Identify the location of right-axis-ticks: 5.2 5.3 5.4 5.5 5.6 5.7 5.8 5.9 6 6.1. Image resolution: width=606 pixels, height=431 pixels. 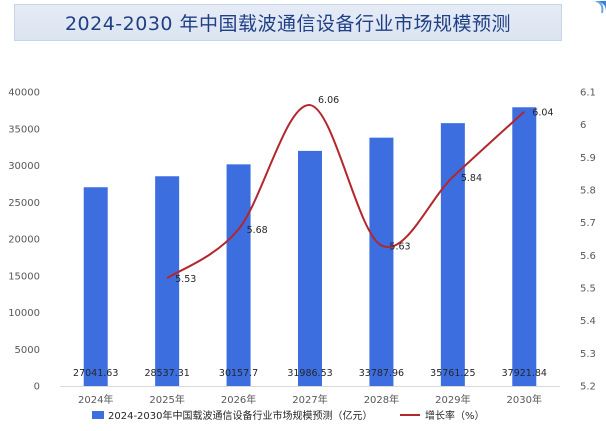
(588, 240).